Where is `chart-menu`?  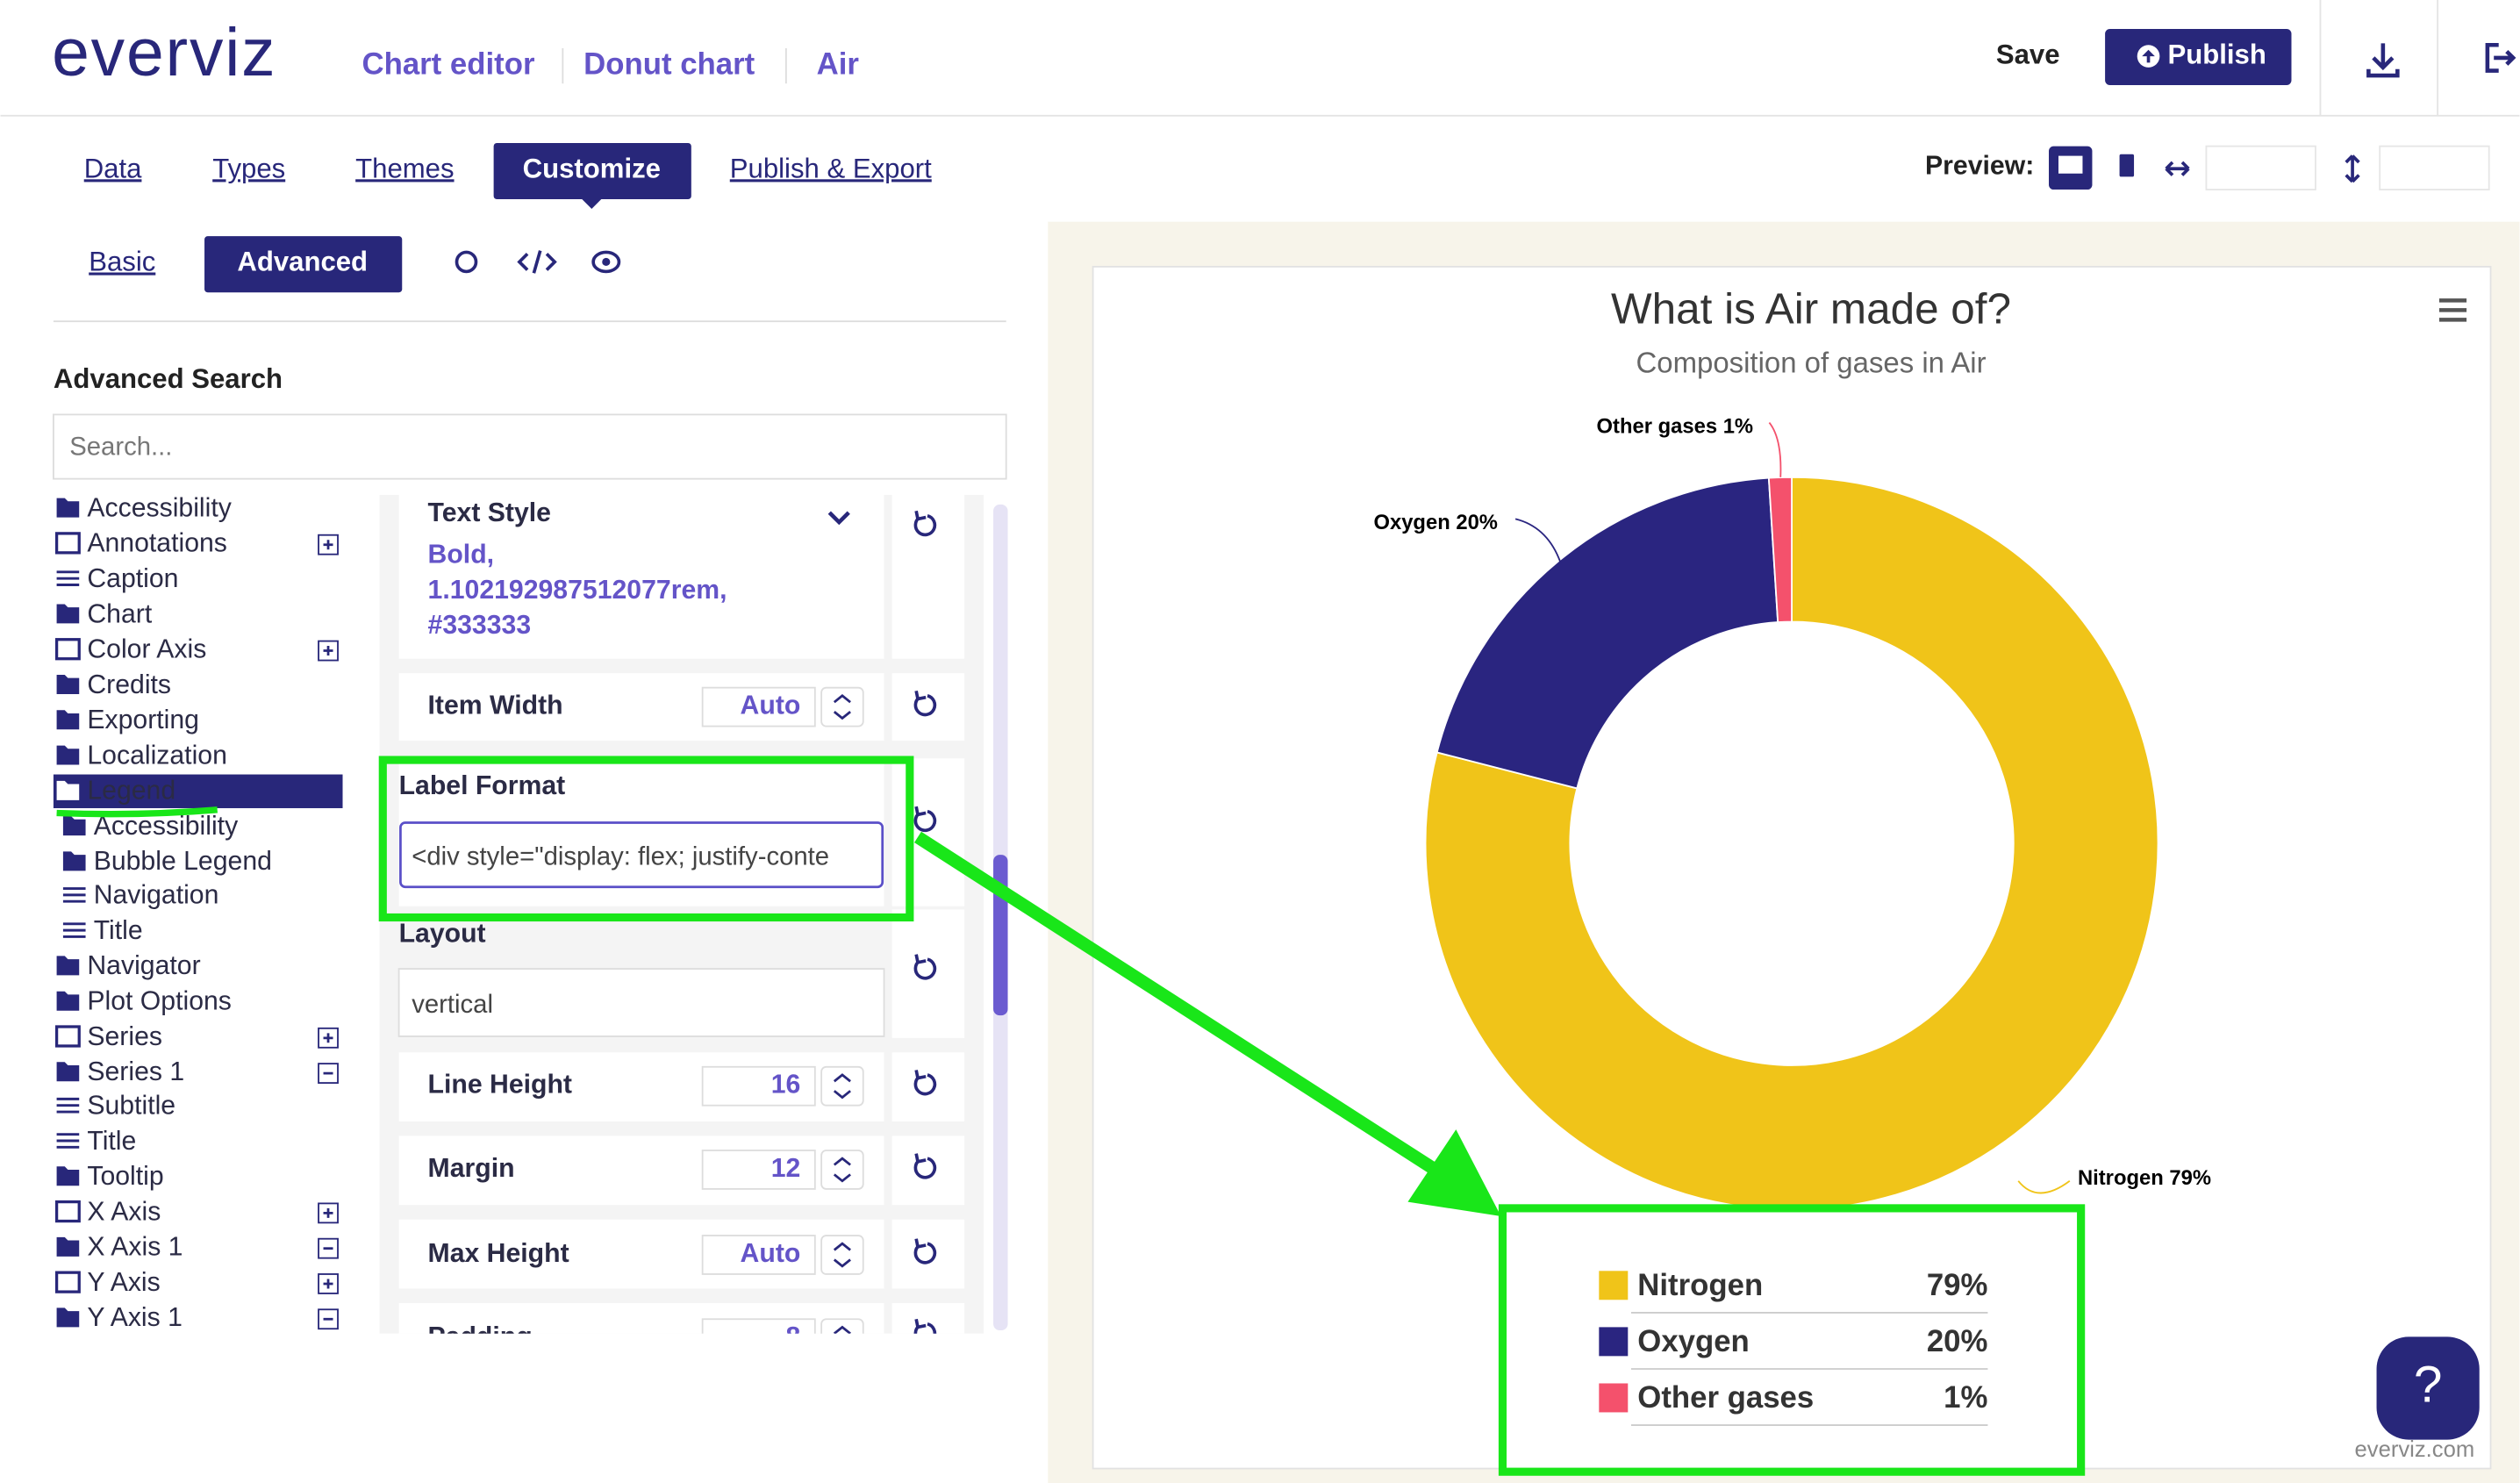 chart-menu is located at coordinates (2452, 310).